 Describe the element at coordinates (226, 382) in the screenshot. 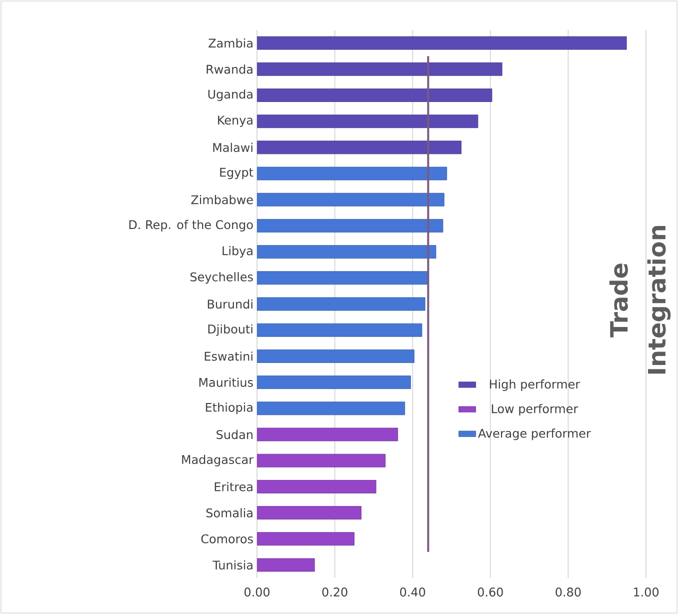

I see `y-tick-label: Mauritius` at that location.